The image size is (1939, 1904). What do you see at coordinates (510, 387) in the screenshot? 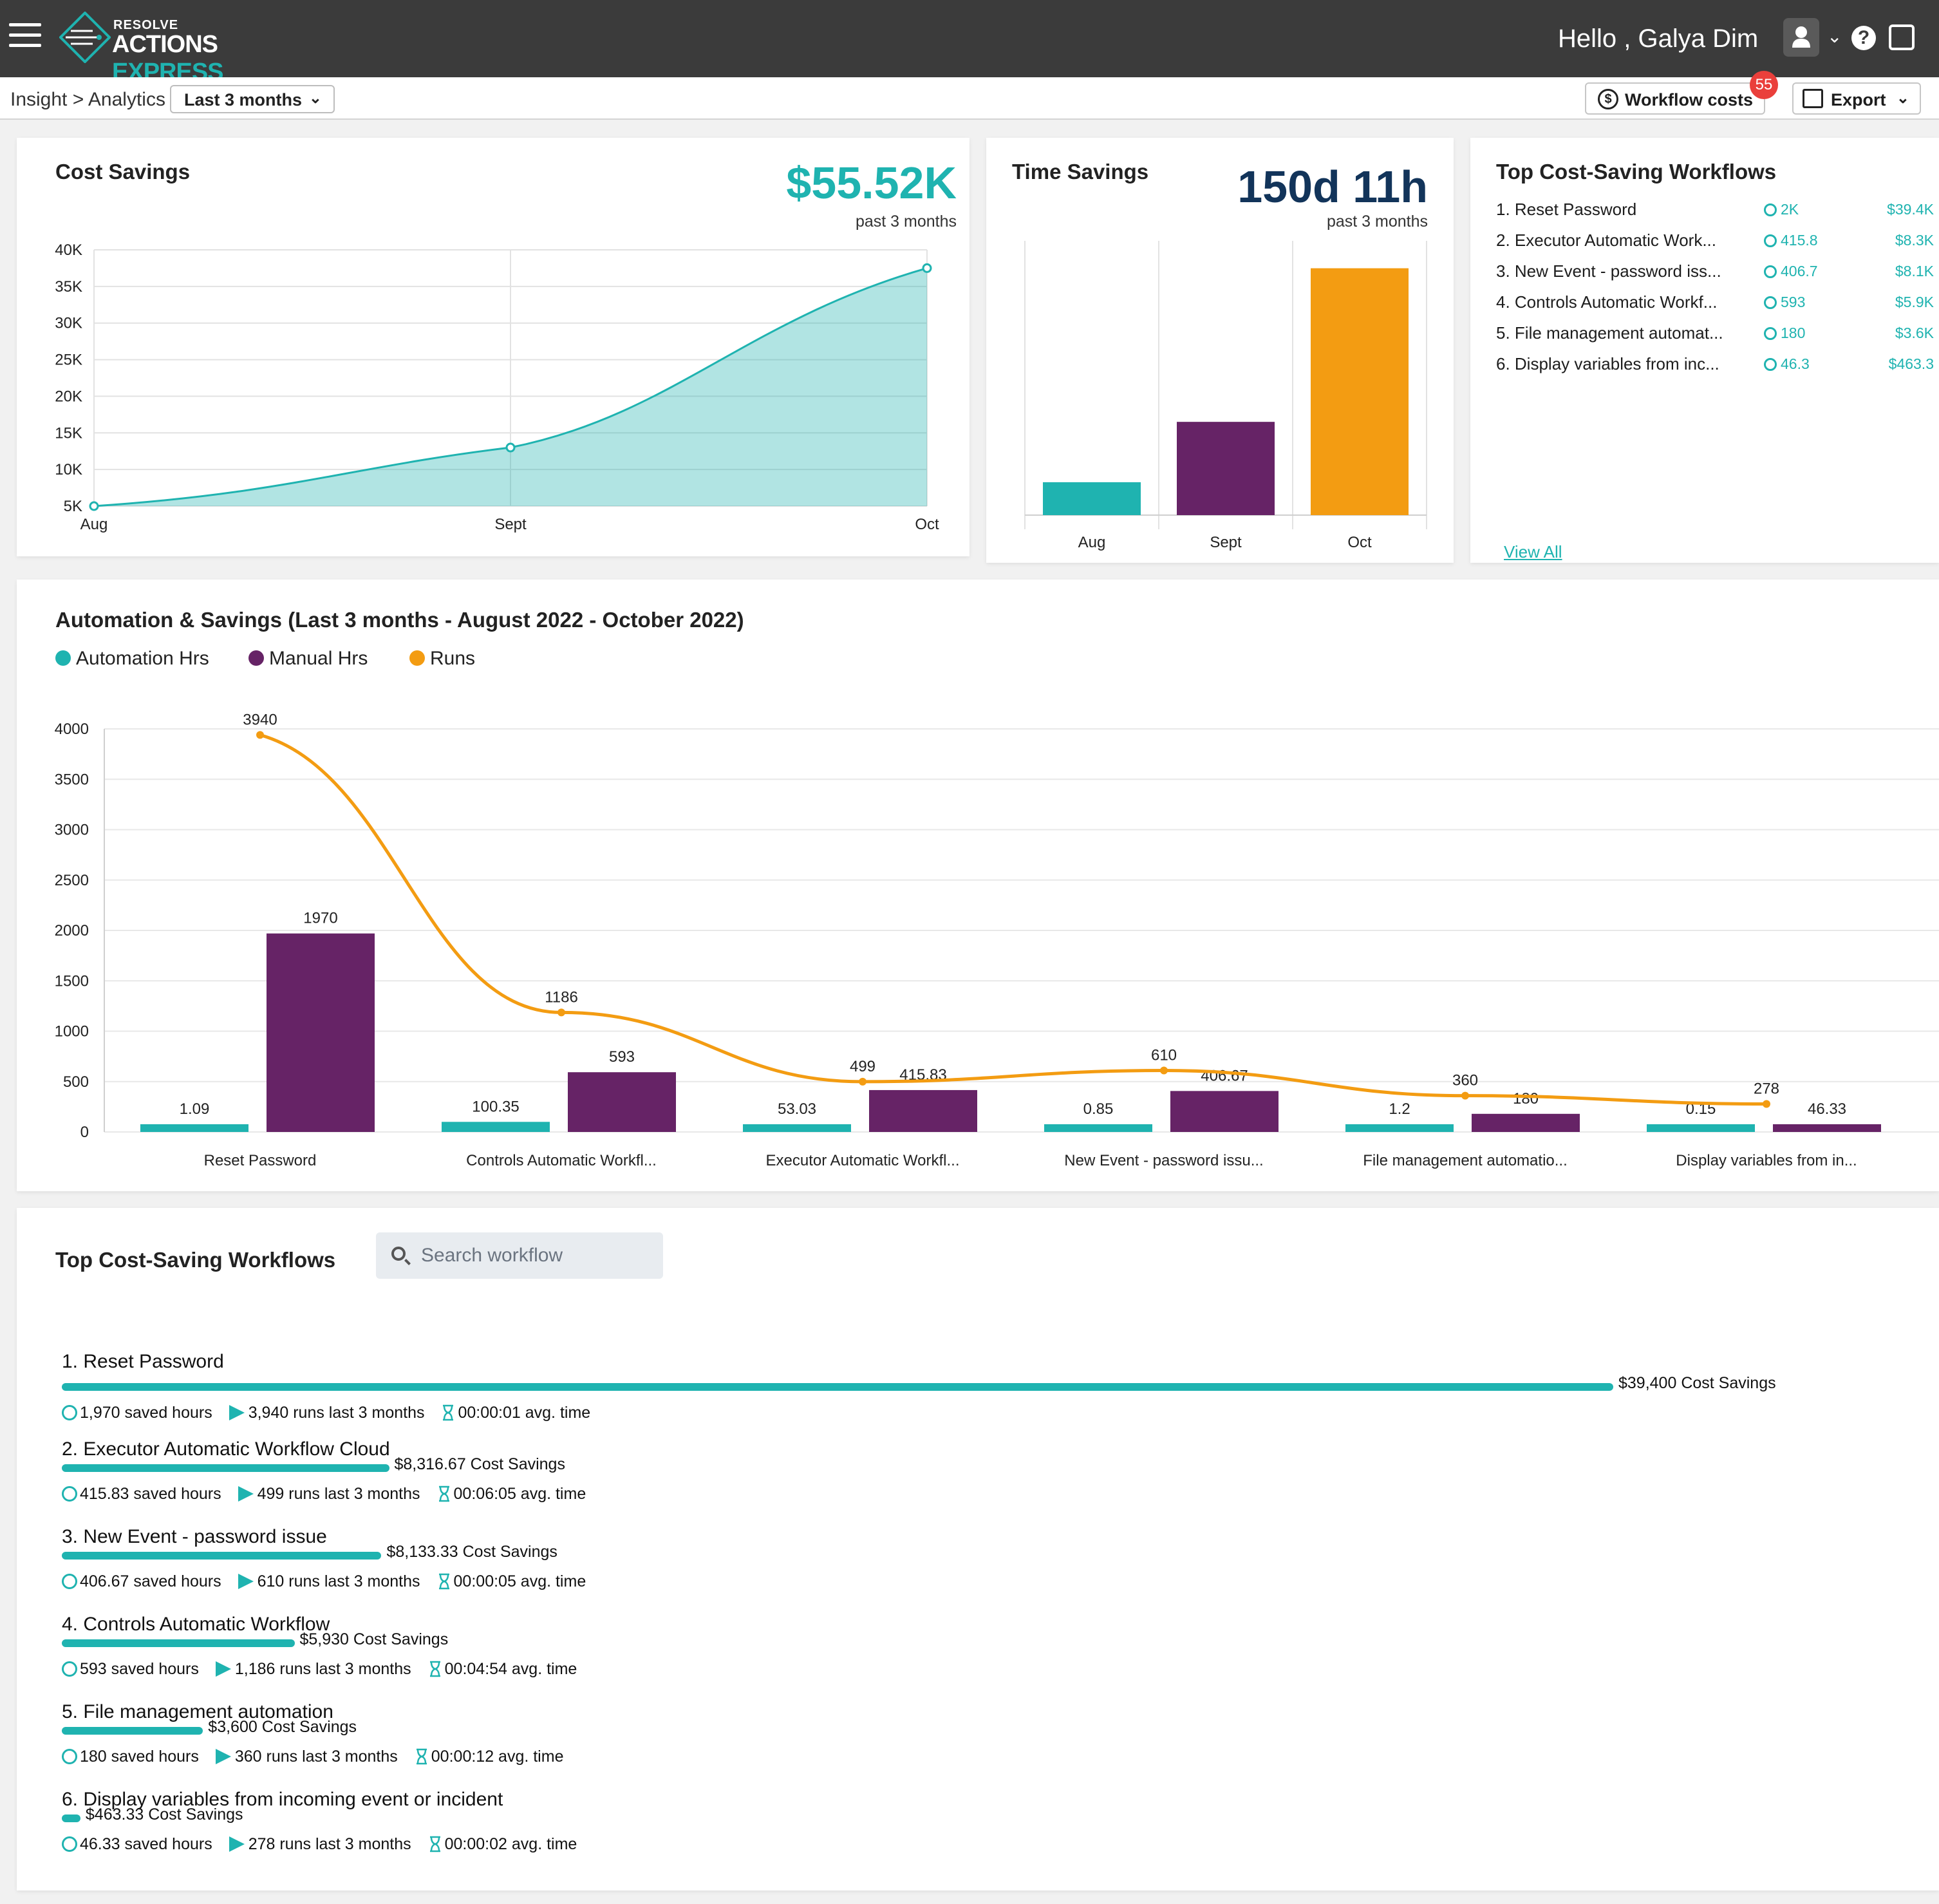
I see `area-fill` at bounding box center [510, 387].